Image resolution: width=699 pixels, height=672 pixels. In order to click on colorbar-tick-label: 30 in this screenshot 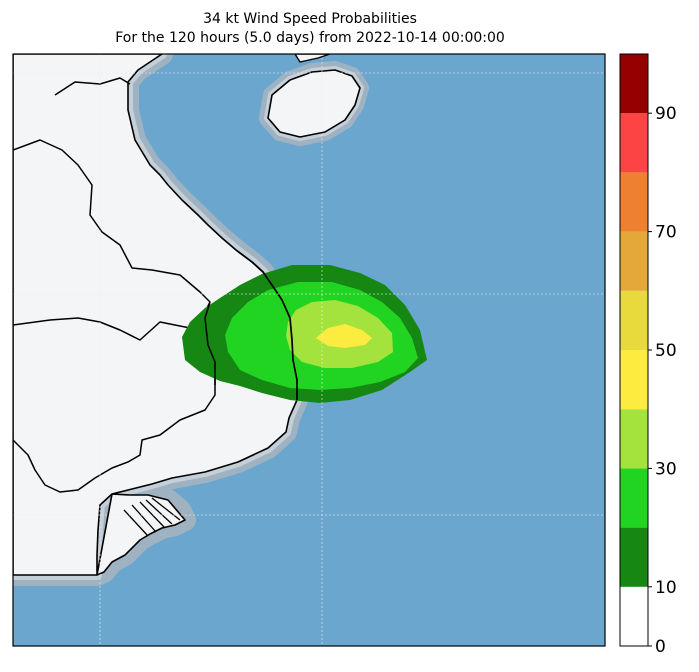, I will do `click(666, 469)`.